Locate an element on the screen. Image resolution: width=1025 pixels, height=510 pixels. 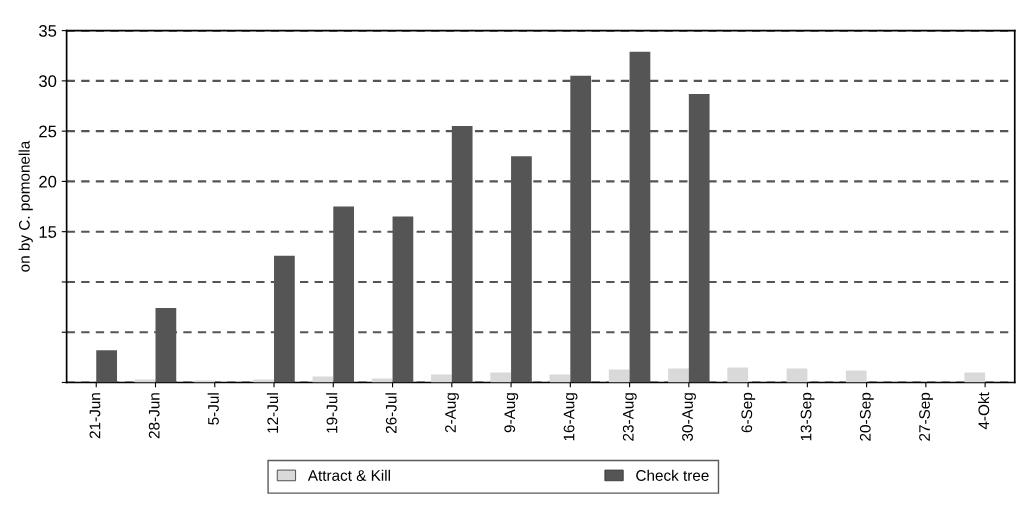
legend-label: Check tree is located at coordinates (672, 475).